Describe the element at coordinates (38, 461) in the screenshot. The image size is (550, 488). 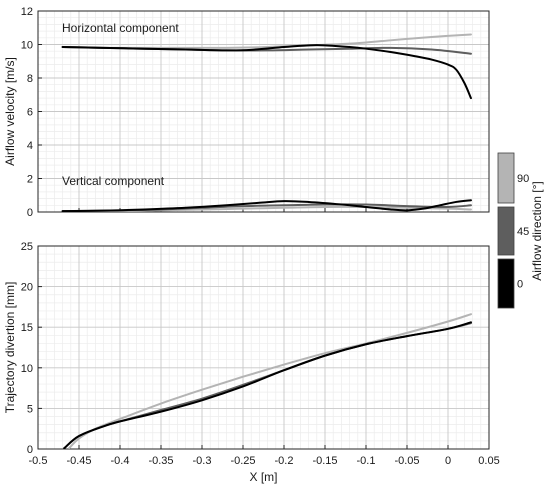
I see `x-tick-label: -0.5` at that location.